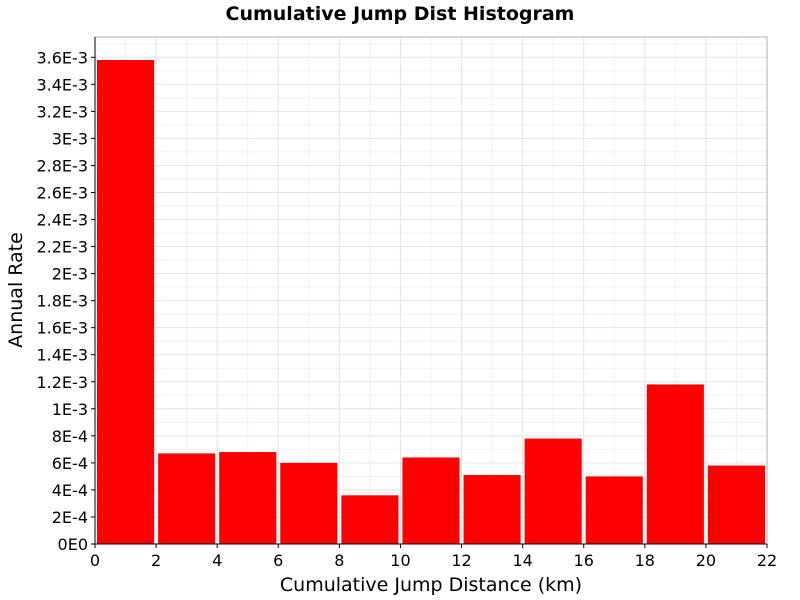 Image resolution: width=800 pixels, height=600 pixels. What do you see at coordinates (62, 57) in the screenshot?
I see `y-tick-label: 3.6E-3` at bounding box center [62, 57].